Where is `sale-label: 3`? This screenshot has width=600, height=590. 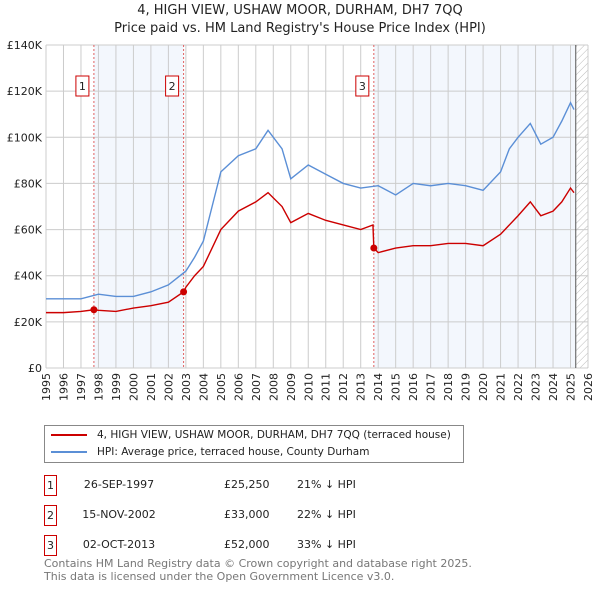 sale-label: 3 is located at coordinates (362, 86).